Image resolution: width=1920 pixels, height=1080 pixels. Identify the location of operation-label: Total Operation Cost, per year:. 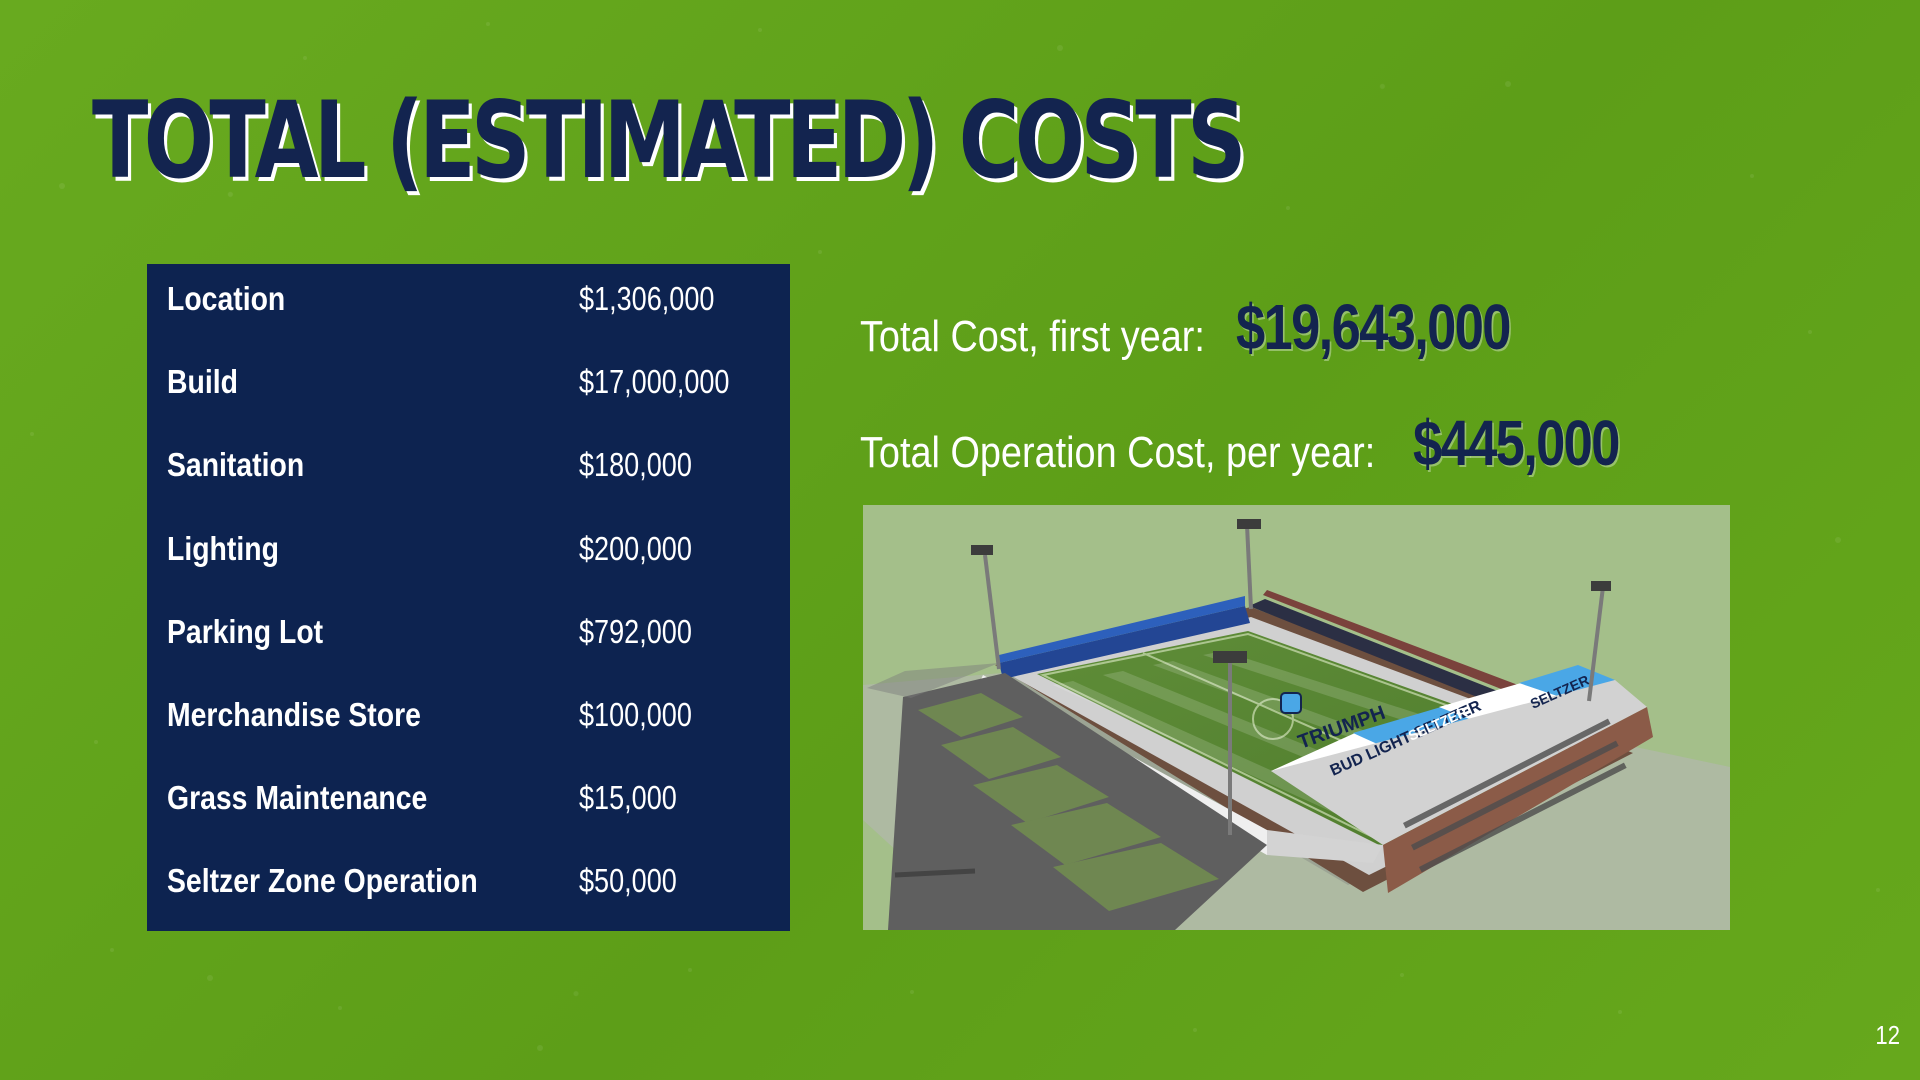
(1118, 452).